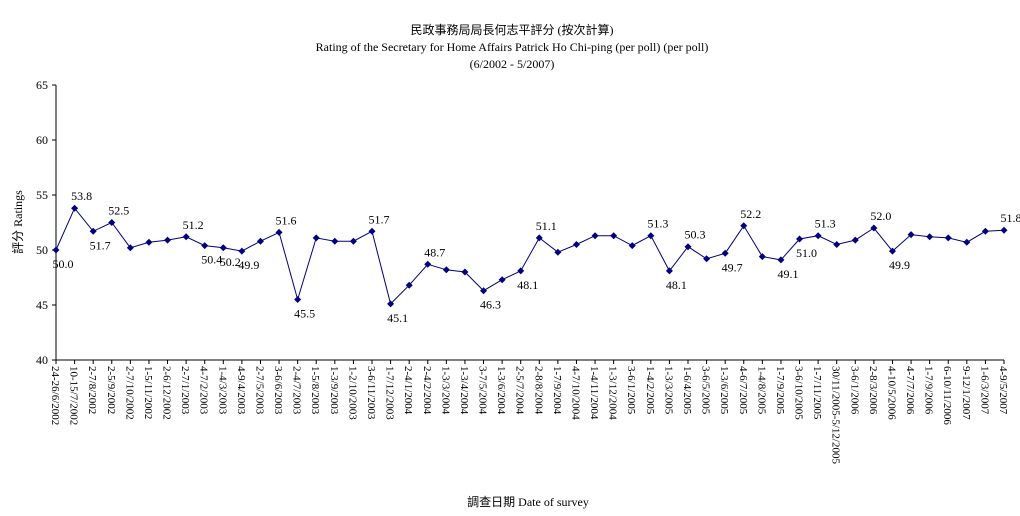 The width and height of the screenshot is (1020, 516). I want to click on data-label: 48.7, so click(434, 252).